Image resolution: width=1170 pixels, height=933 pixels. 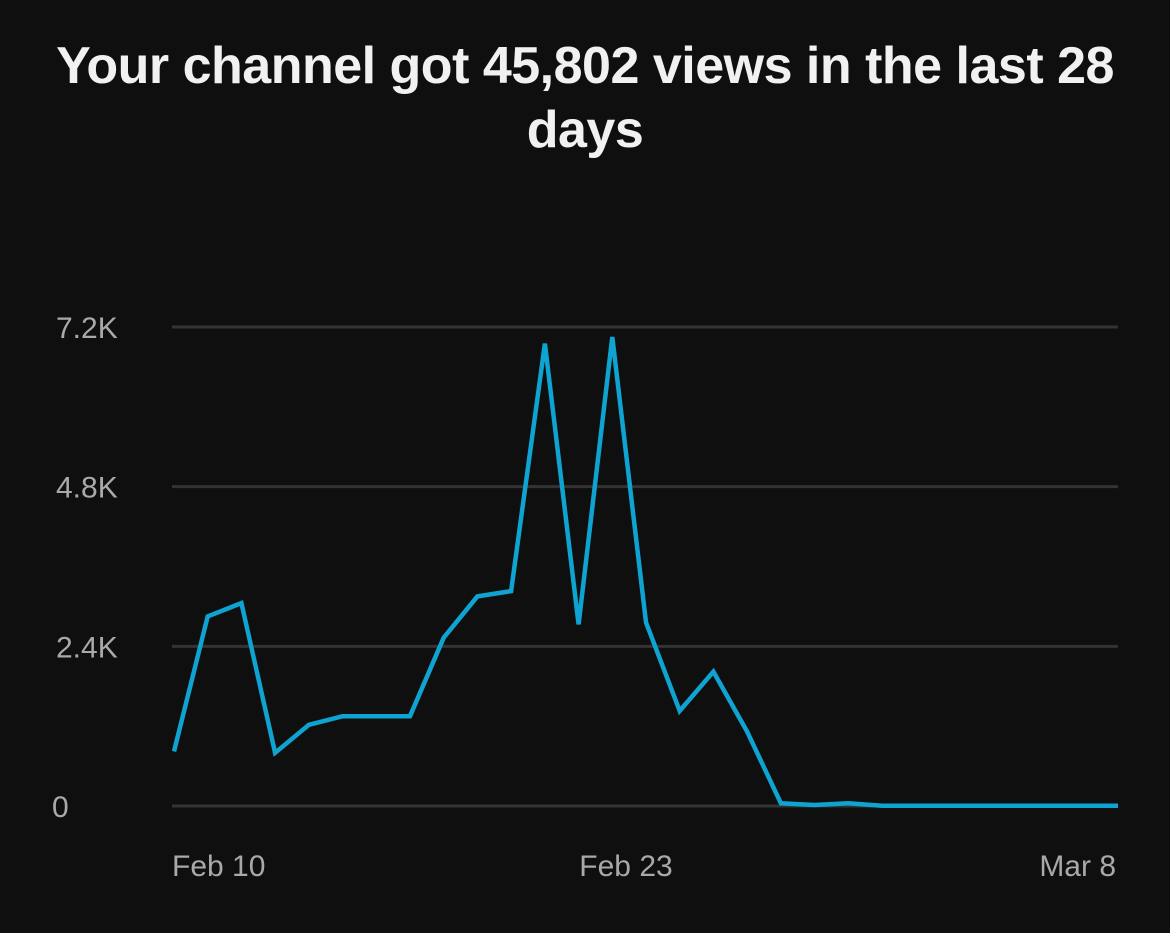 I want to click on x-tick-label: Feb 23, so click(x=625, y=866).